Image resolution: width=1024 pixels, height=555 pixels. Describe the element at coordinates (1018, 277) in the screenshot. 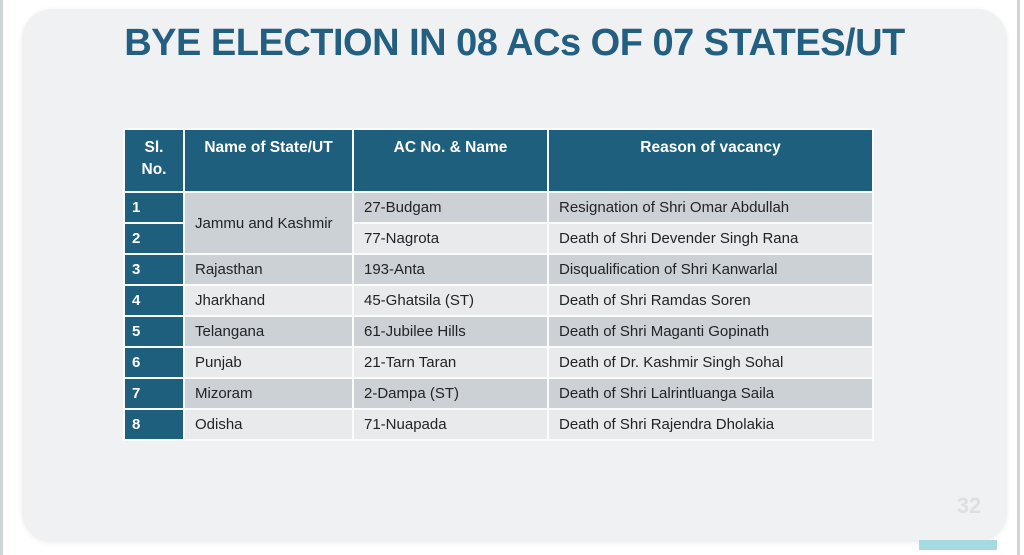

I see `right-edge-line` at that location.